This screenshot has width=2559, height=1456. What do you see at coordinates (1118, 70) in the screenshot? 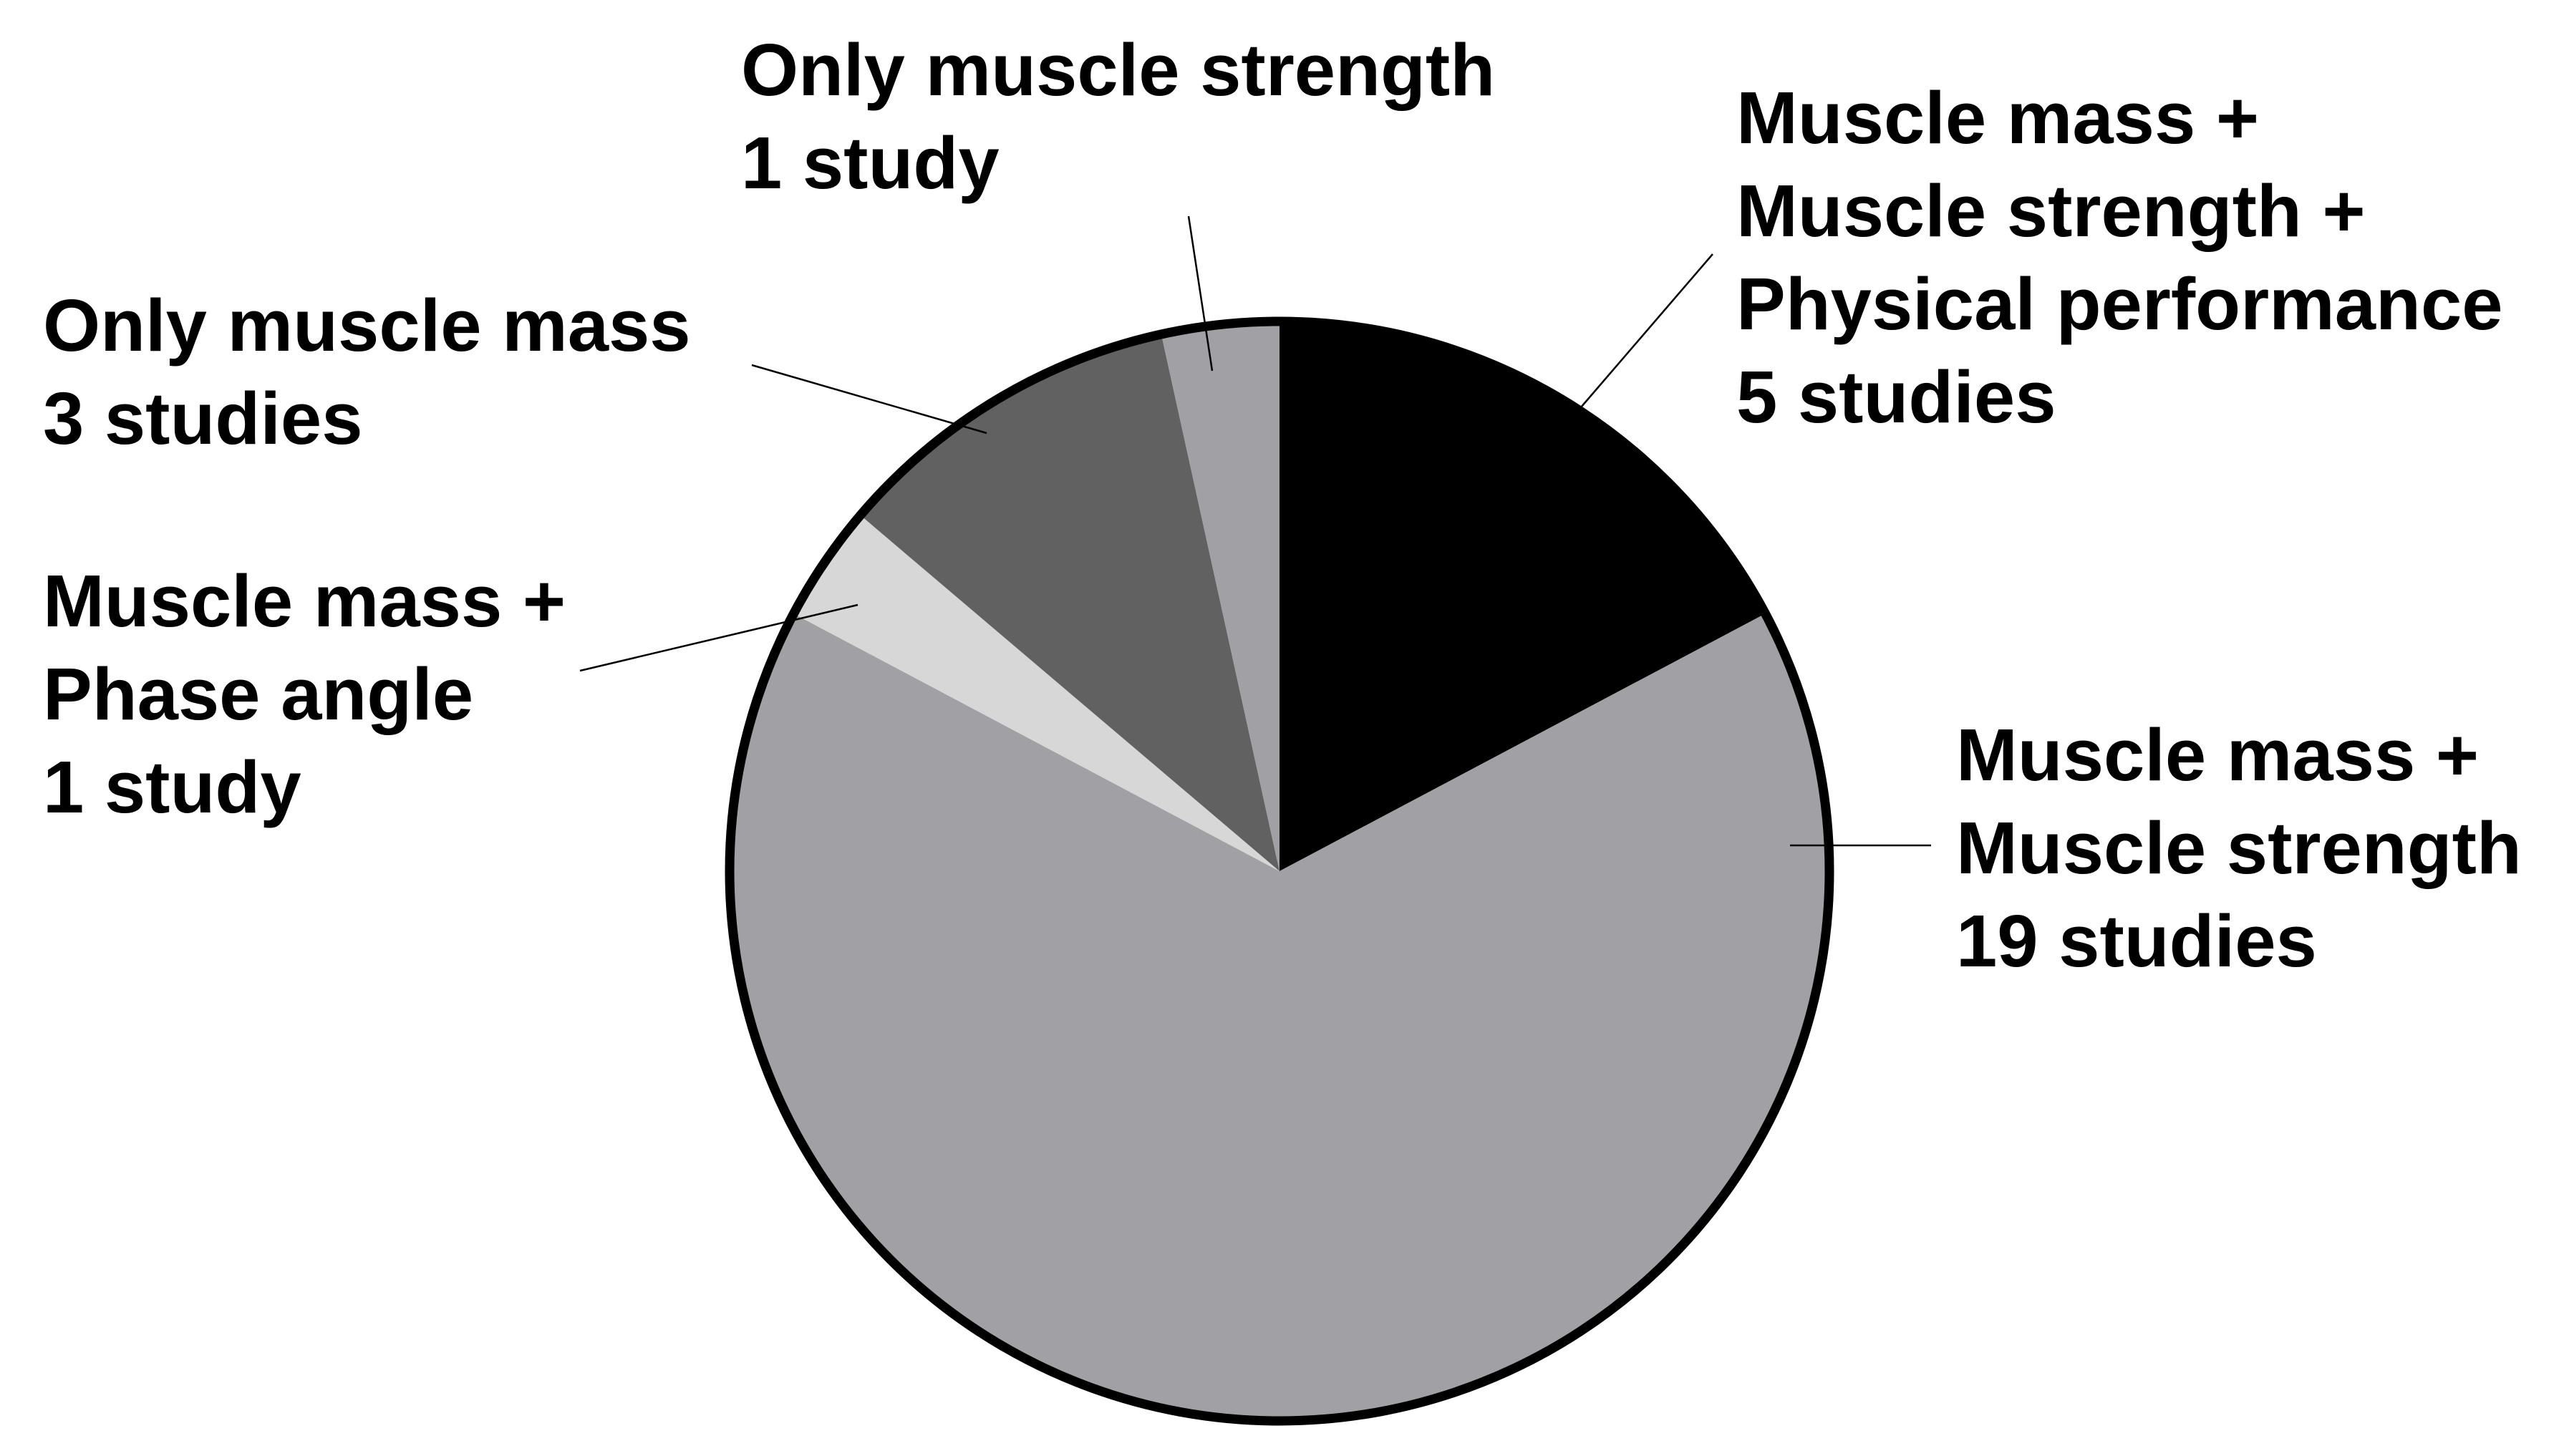
I see `slice-label-line: Only muscle strength` at bounding box center [1118, 70].